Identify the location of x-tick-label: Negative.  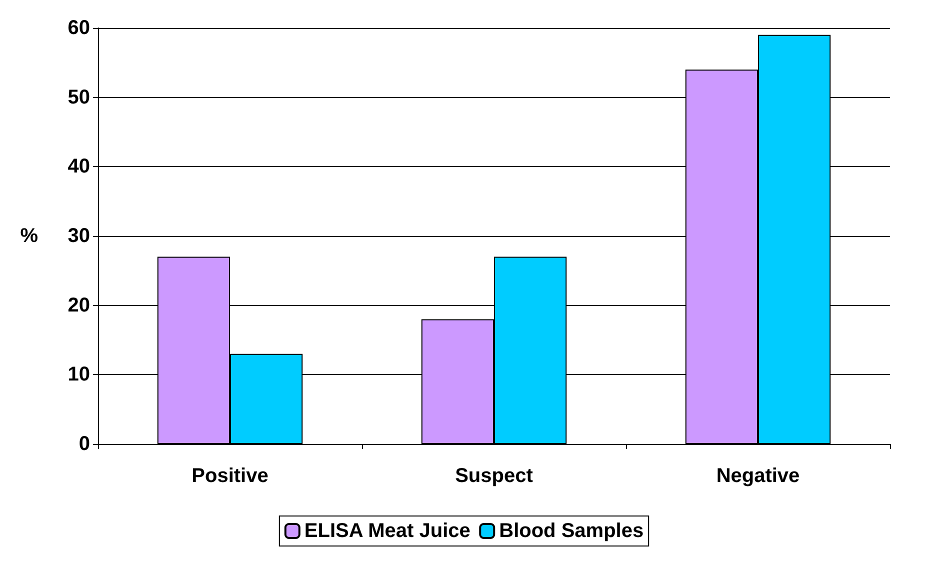
(758, 476).